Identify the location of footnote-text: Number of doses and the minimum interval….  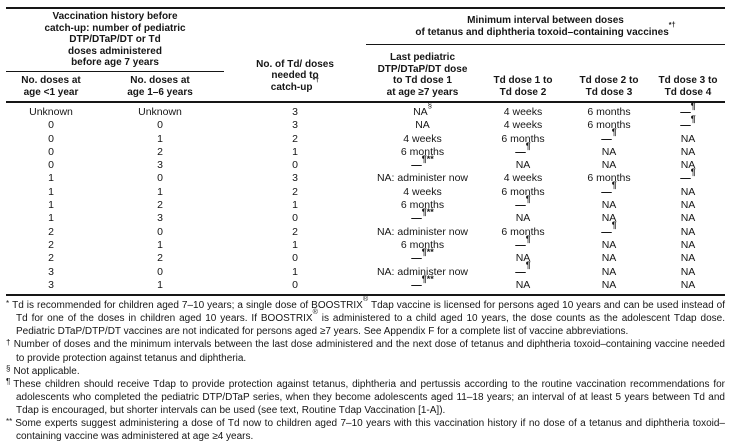
(369, 351).